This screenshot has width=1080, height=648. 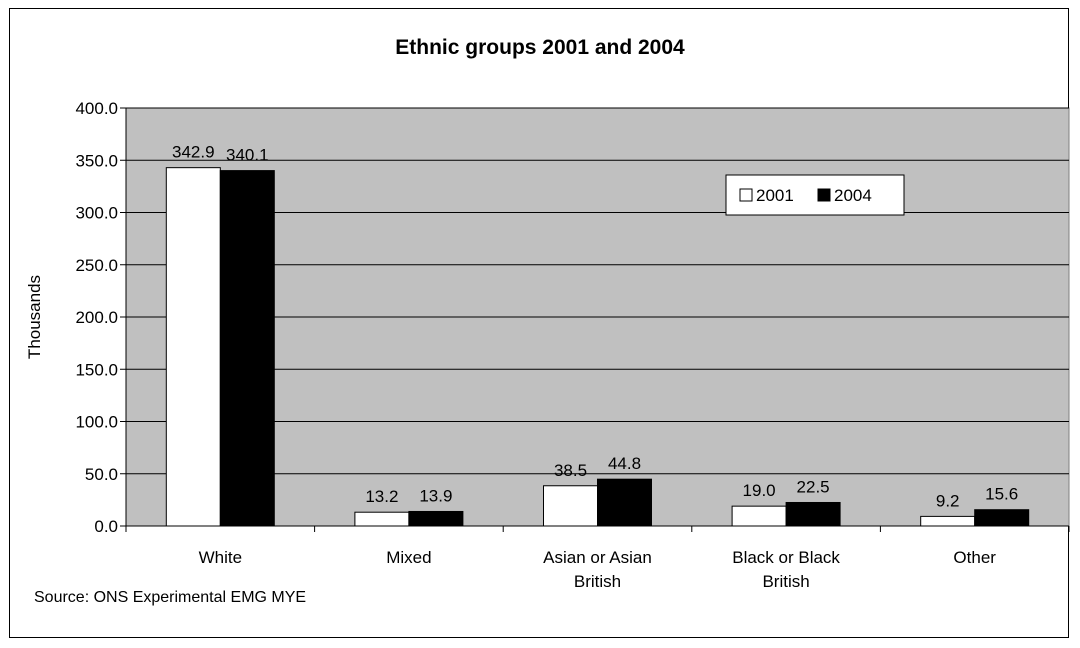 What do you see at coordinates (96, 422) in the screenshot?
I see `y-tick-label: 100.0` at bounding box center [96, 422].